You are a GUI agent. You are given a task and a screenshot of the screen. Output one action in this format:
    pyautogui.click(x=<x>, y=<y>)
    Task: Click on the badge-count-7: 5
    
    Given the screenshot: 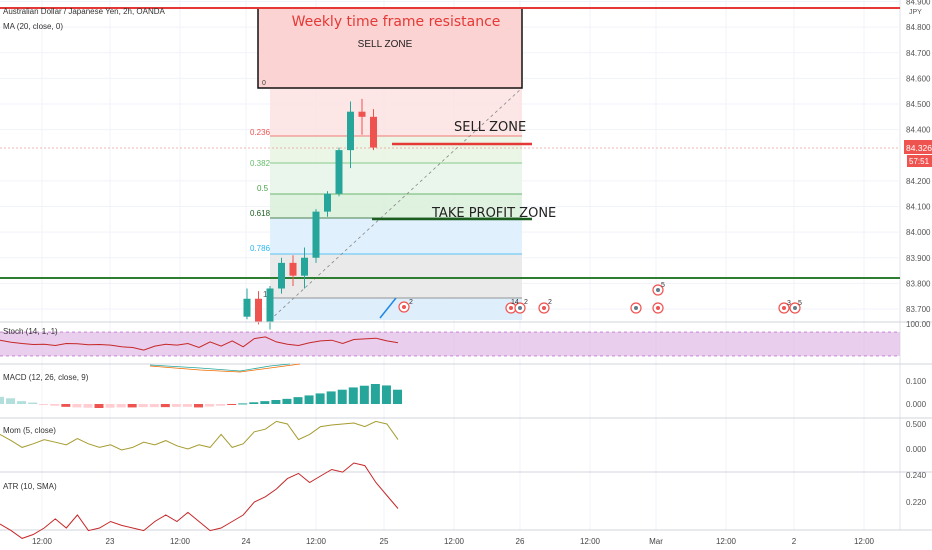 What is the action you would take?
    pyautogui.click(x=800, y=303)
    